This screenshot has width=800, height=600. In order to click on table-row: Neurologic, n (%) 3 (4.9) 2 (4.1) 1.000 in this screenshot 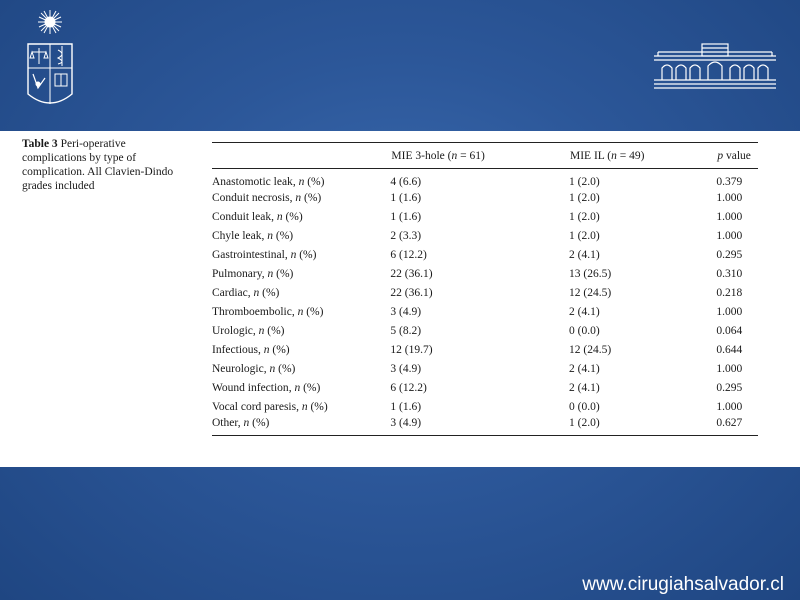, I will do `click(485, 368)`.